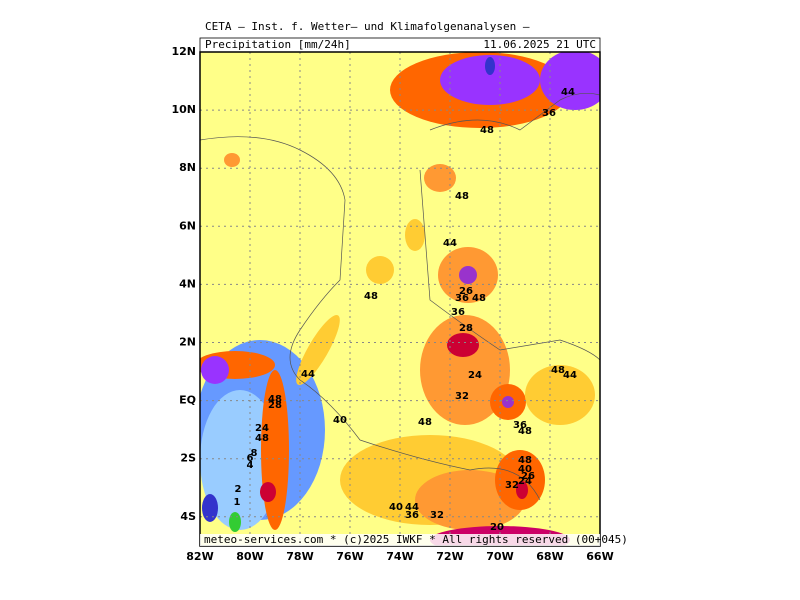  Describe the element at coordinates (400, 540) in the screenshot. I see `footer-box` at that location.